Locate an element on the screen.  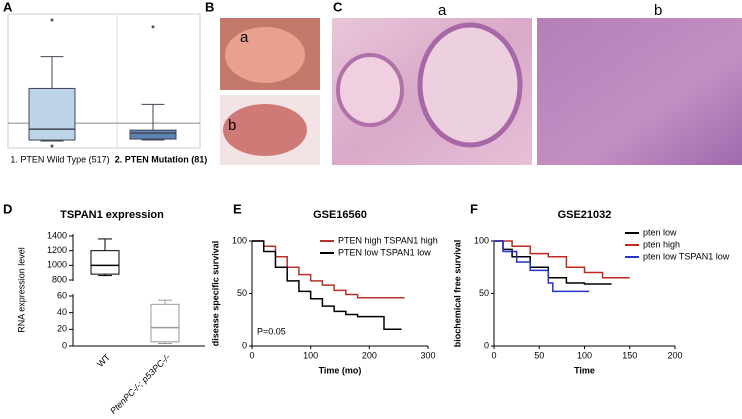
legend-label: pten low TSPAN1 low is located at coordinates (686, 256).